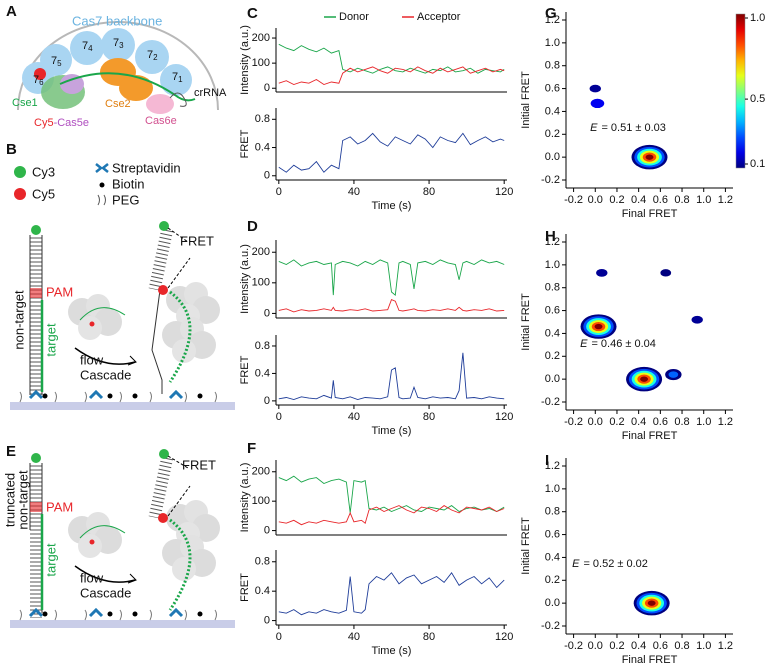 The image size is (771, 666). What do you see at coordinates (429, 417) in the screenshot?
I see `x-tick-label: 80` at bounding box center [429, 417].